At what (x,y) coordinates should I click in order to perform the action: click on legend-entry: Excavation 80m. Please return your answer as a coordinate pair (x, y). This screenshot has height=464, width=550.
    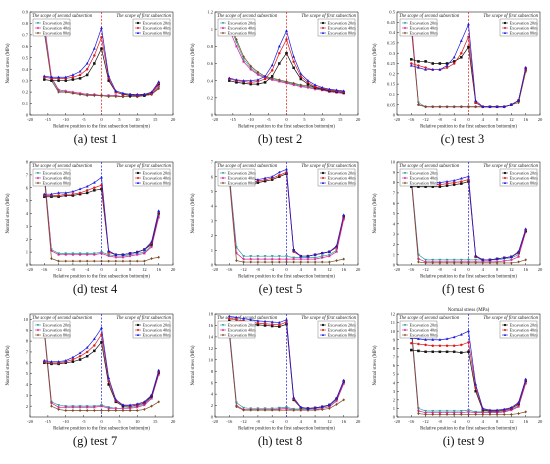
    Looking at the image, I should click on (342, 33).